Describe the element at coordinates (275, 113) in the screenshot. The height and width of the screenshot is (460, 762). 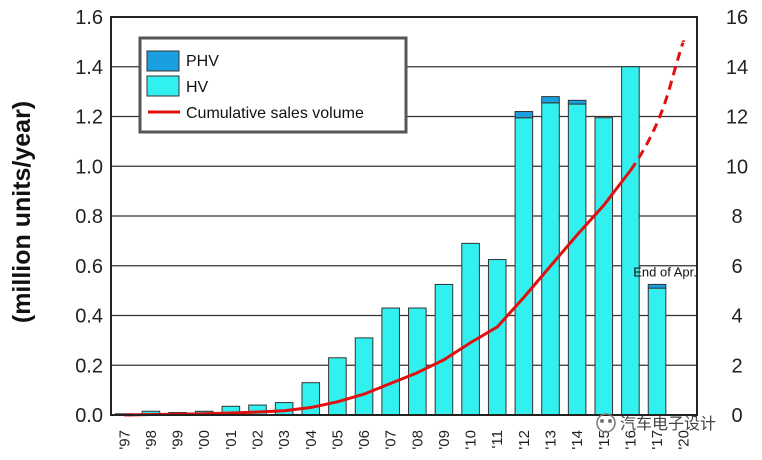
I see `legend-label-cumulative: Cumulative sales volume` at that location.